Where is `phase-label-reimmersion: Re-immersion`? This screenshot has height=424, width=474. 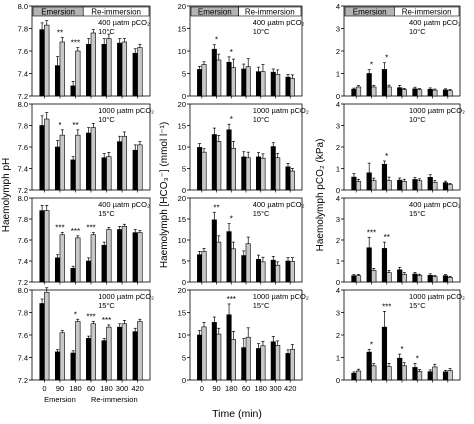 phase-label-reimmersion: Re-immersion is located at coordinates (427, 12).